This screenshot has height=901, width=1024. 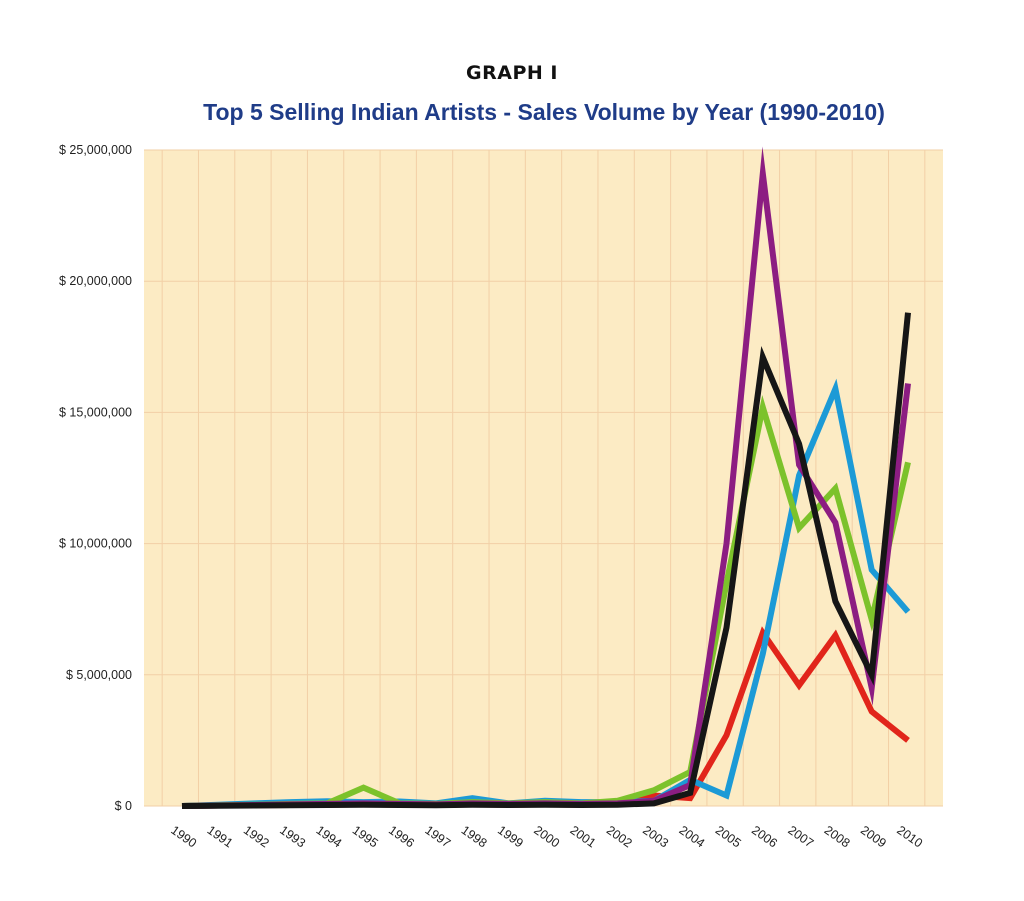 What do you see at coordinates (728, 836) in the screenshot?
I see `x-tick-label: 2005` at bounding box center [728, 836].